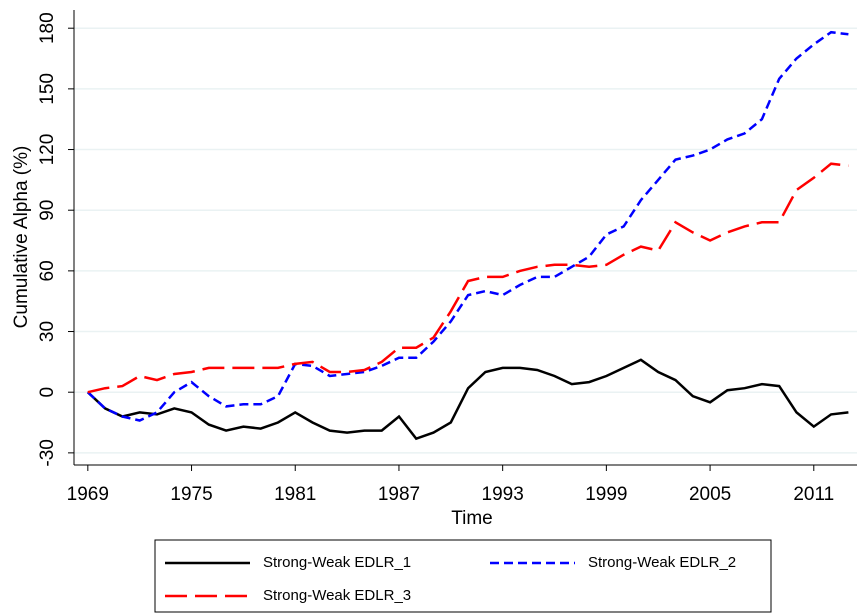 Image resolution: width=862 pixels, height=616 pixels. I want to click on y-tick-label: 180, so click(47, 28).